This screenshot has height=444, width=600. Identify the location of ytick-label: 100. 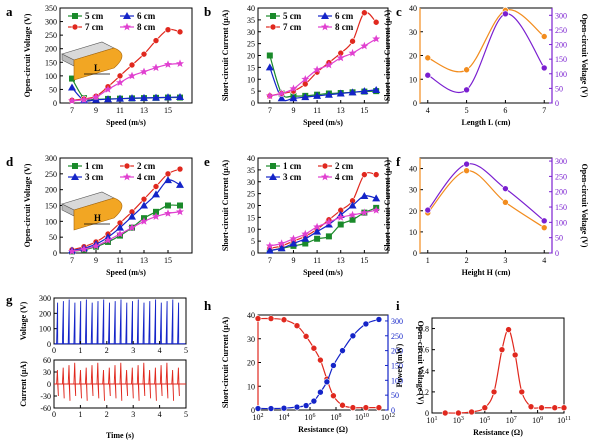
(51, 221).